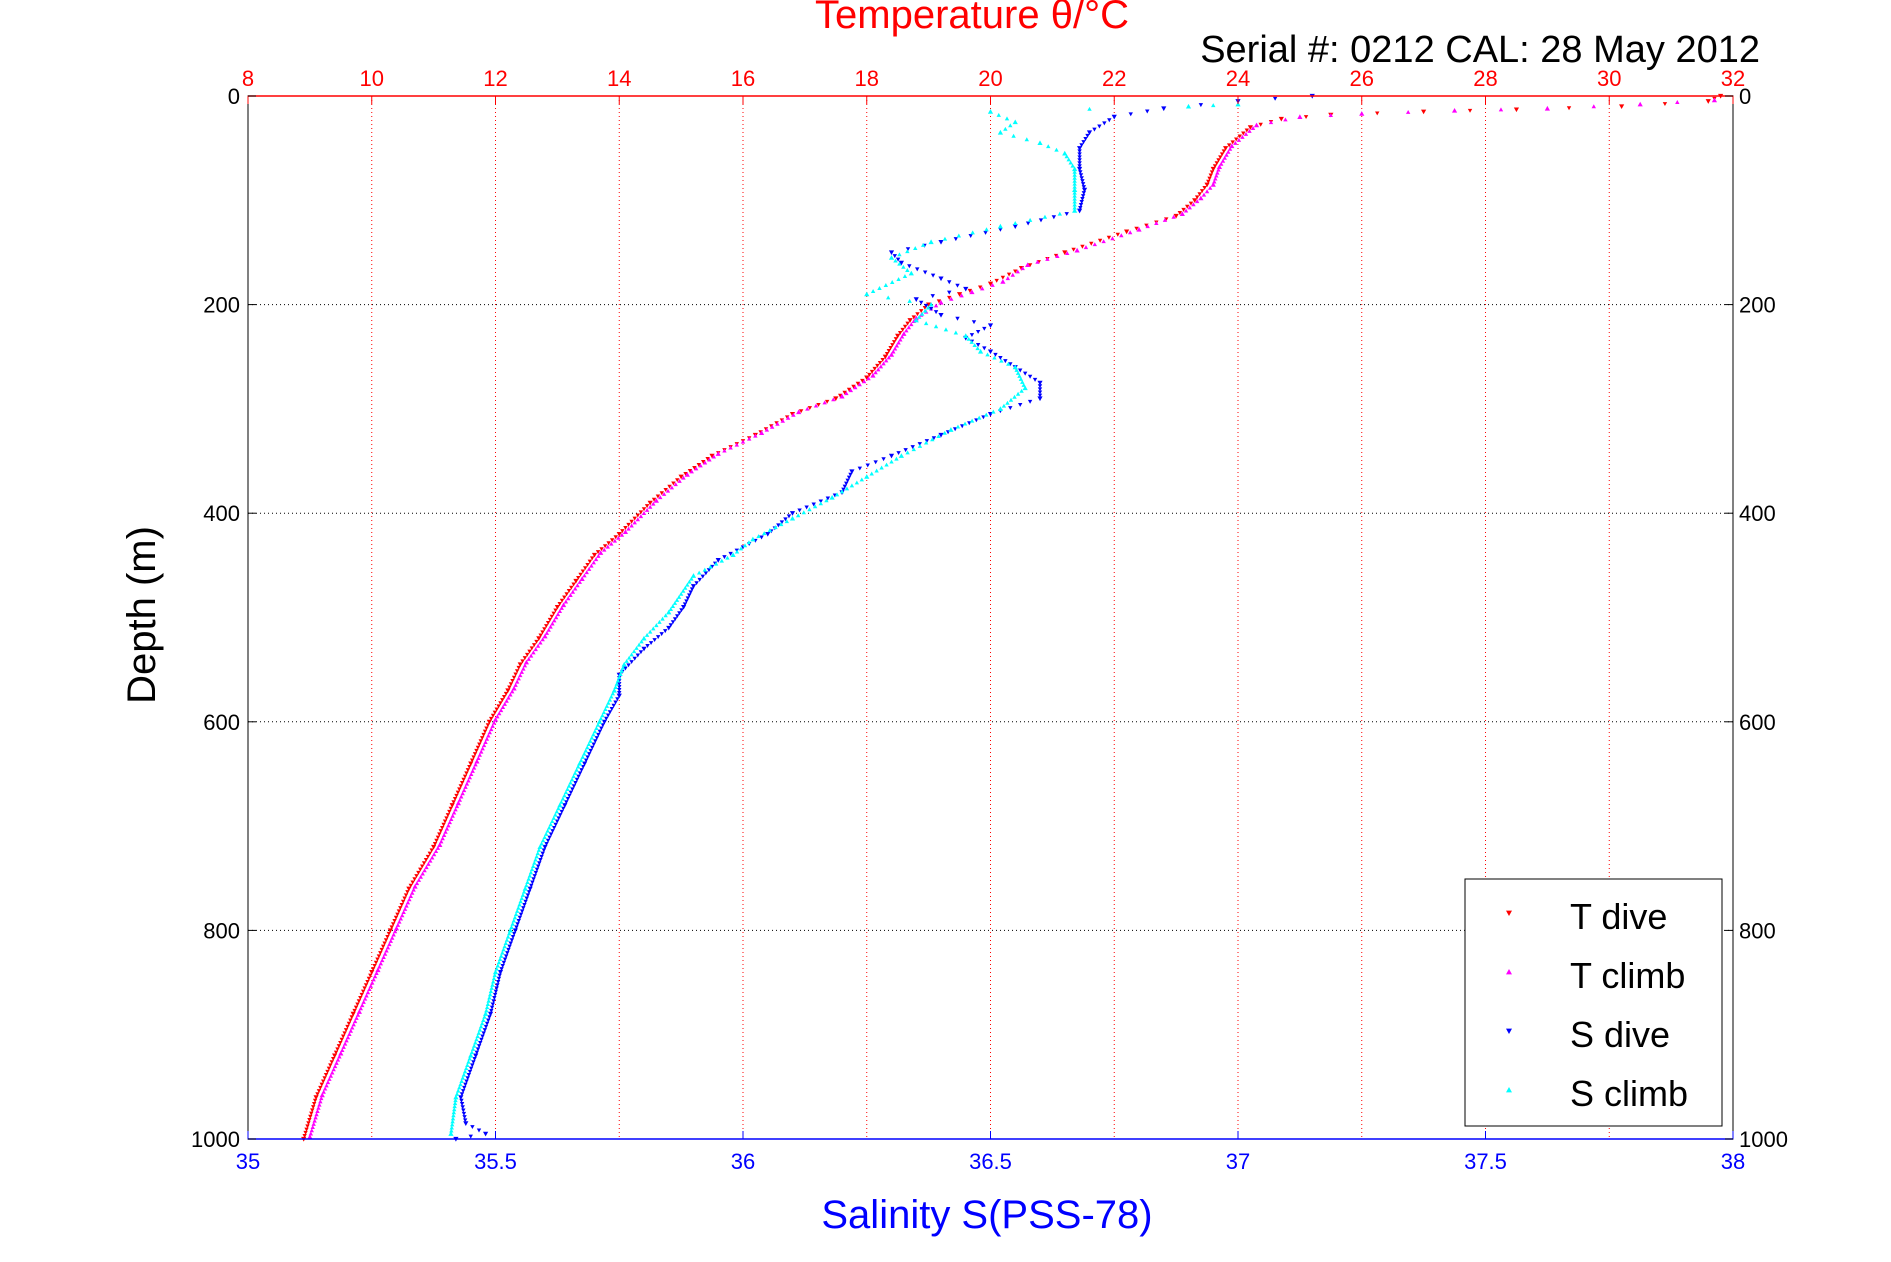  Describe the element at coordinates (495, 78) in the screenshot. I see `temperature-tick-label: 12` at that location.